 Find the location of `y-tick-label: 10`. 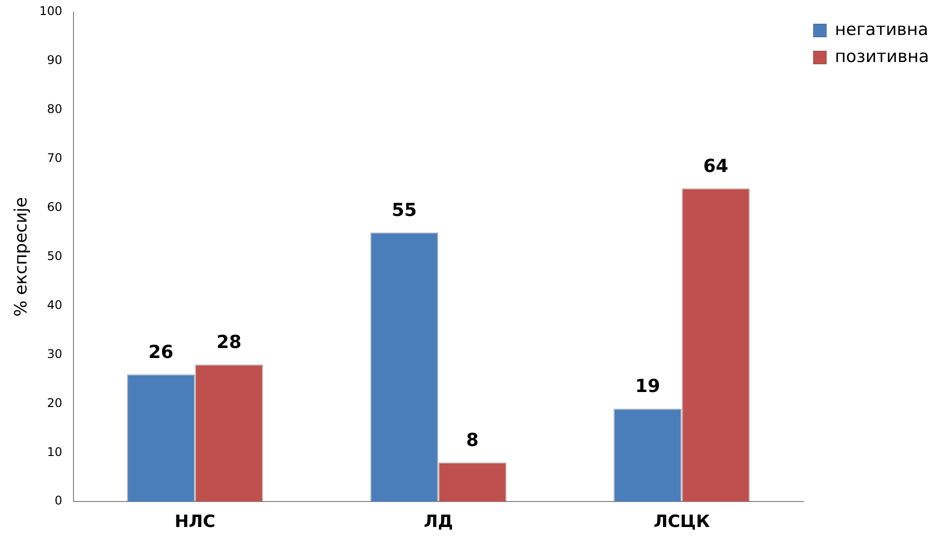

y-tick-label: 10 is located at coordinates (54, 451).